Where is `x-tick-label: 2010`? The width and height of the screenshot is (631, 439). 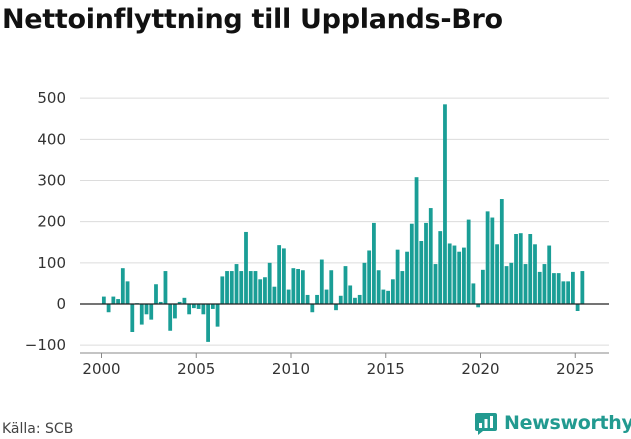 x-tick-label: 2010 is located at coordinates (291, 369).